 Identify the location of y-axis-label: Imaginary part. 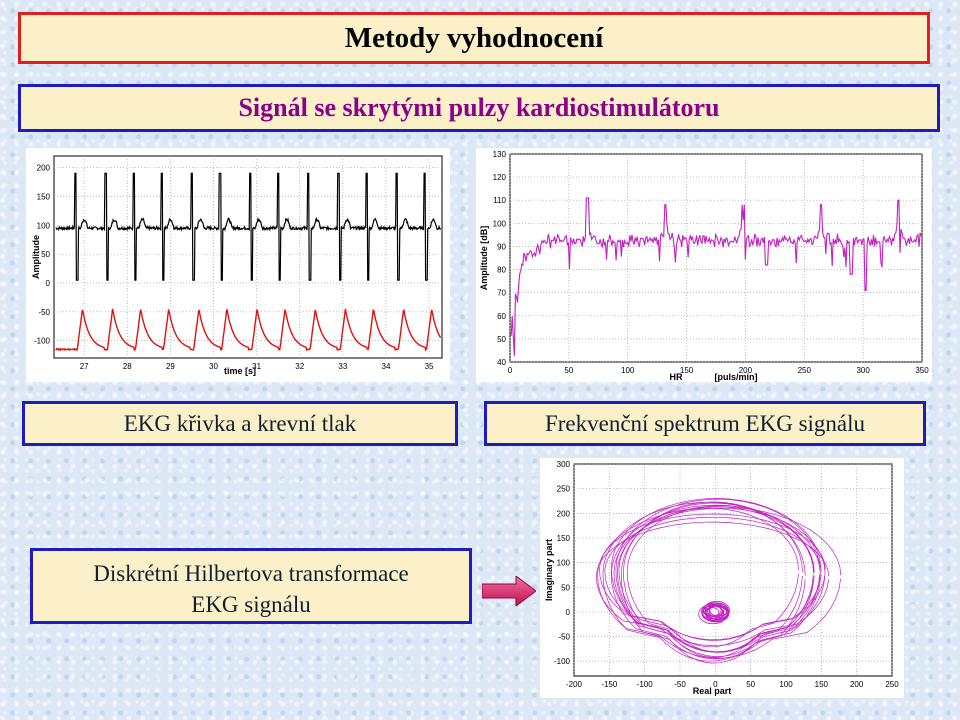
(549, 570).